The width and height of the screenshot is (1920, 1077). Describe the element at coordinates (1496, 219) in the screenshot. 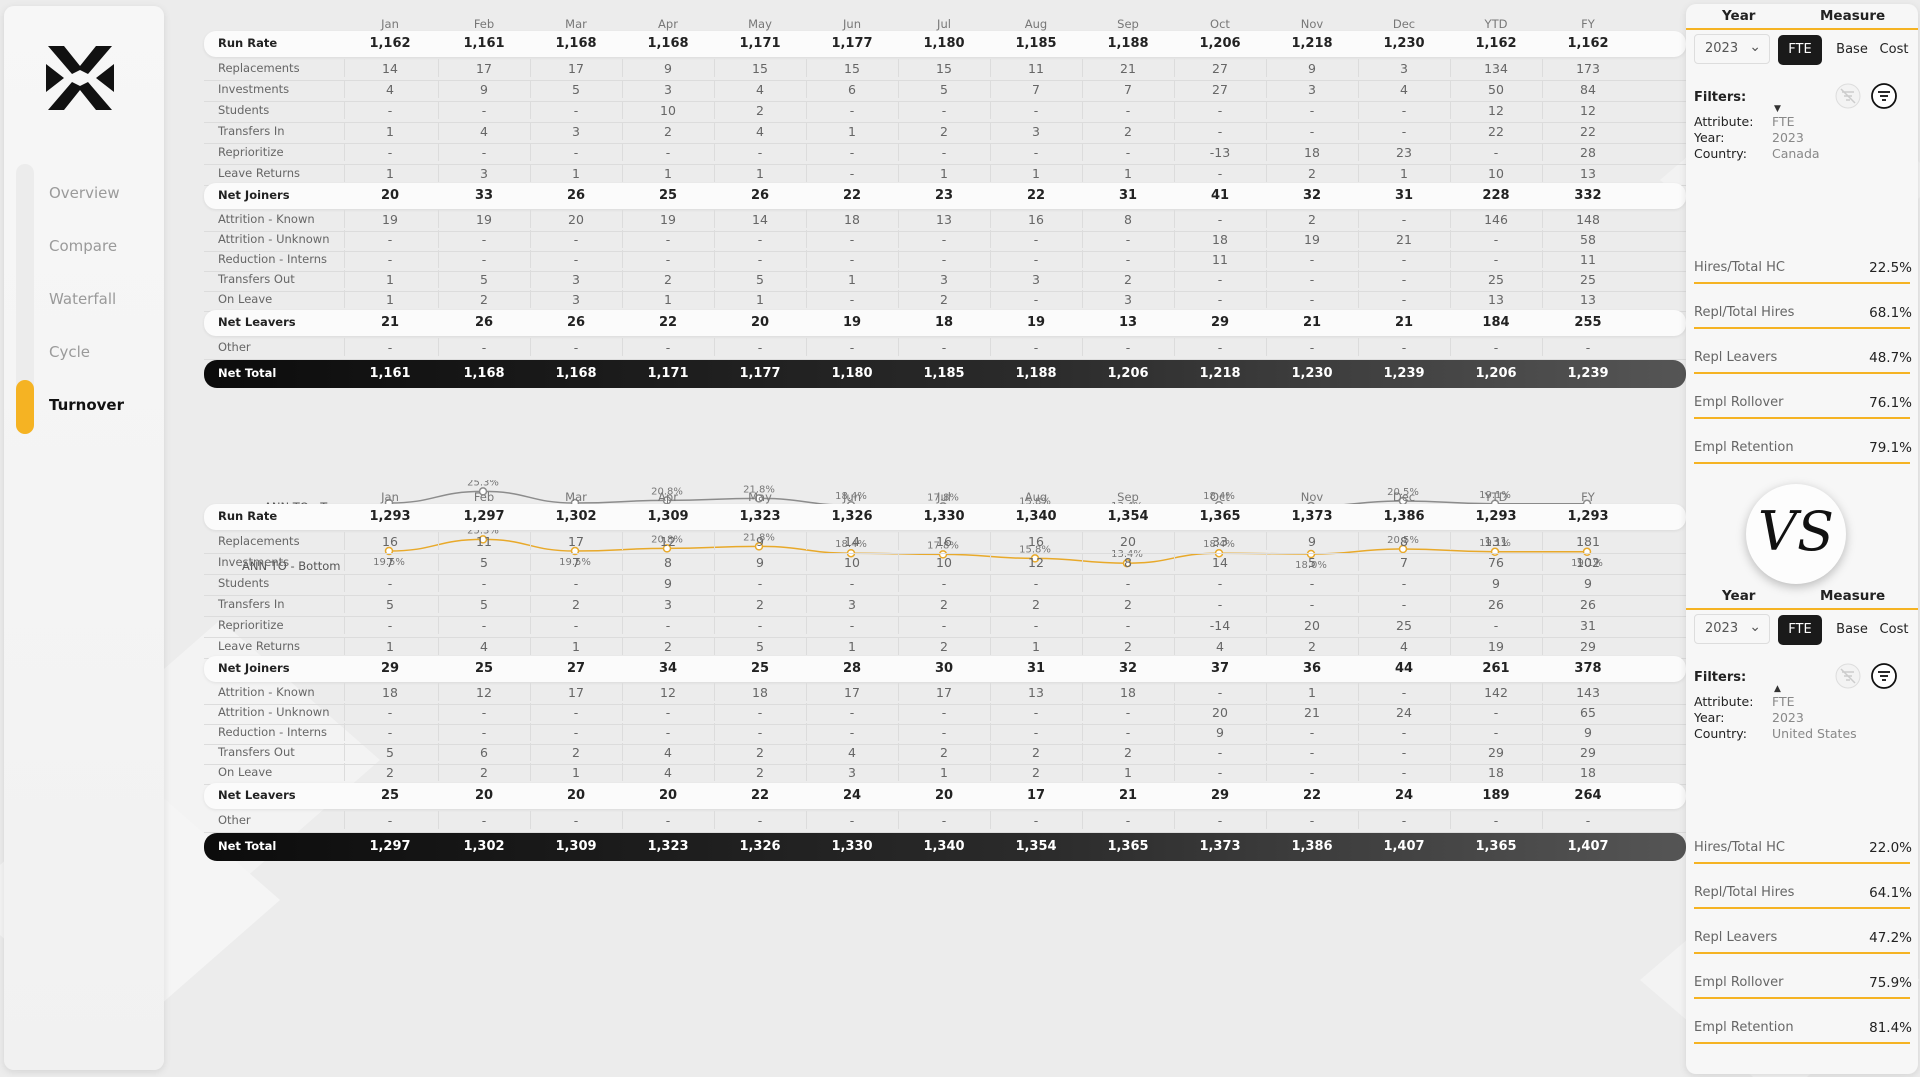

I see `table-cell: 146` at that location.